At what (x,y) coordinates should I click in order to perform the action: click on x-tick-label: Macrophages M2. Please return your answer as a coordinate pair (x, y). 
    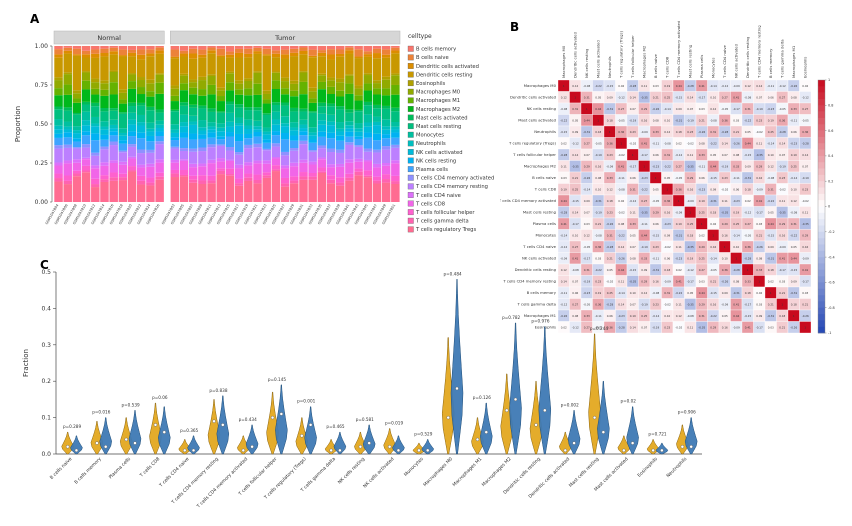
    Looking at the image, I should click on (497, 472).